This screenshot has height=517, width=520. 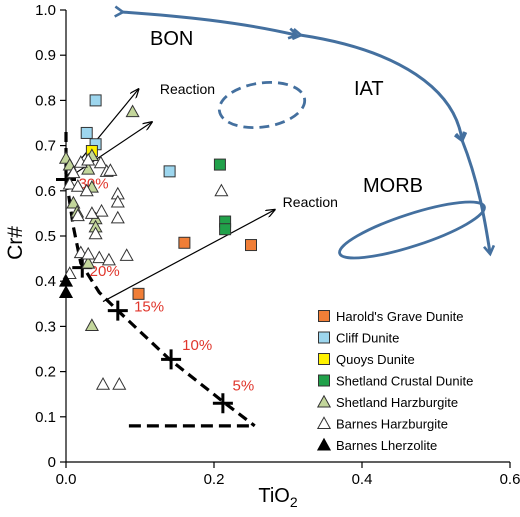 I want to click on y-axis-label: Cr#, so click(x=15, y=243).